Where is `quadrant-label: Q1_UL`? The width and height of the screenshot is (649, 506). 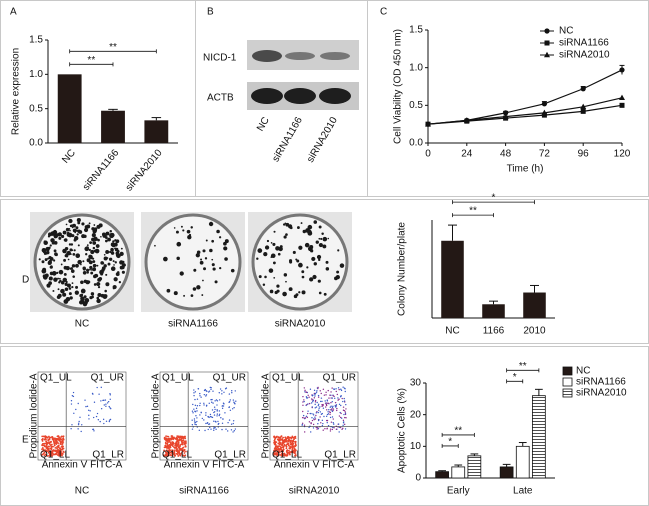 quadrant-label: Q1_UL is located at coordinates (56, 378).